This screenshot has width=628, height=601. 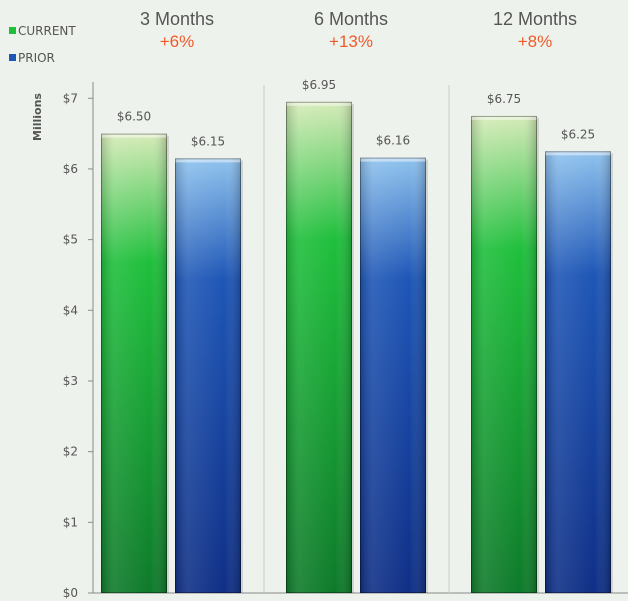 I want to click on y-tick-label: $6, so click(x=70, y=169).